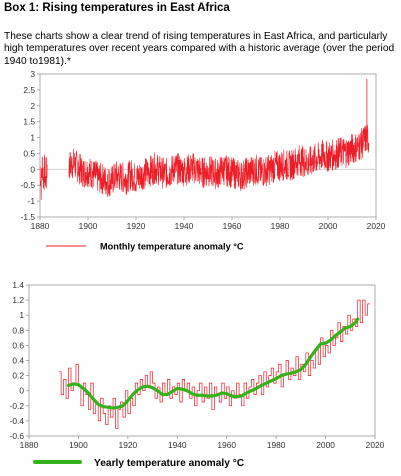  I want to click on yearly-x-tick-label: 1960, so click(226, 445).